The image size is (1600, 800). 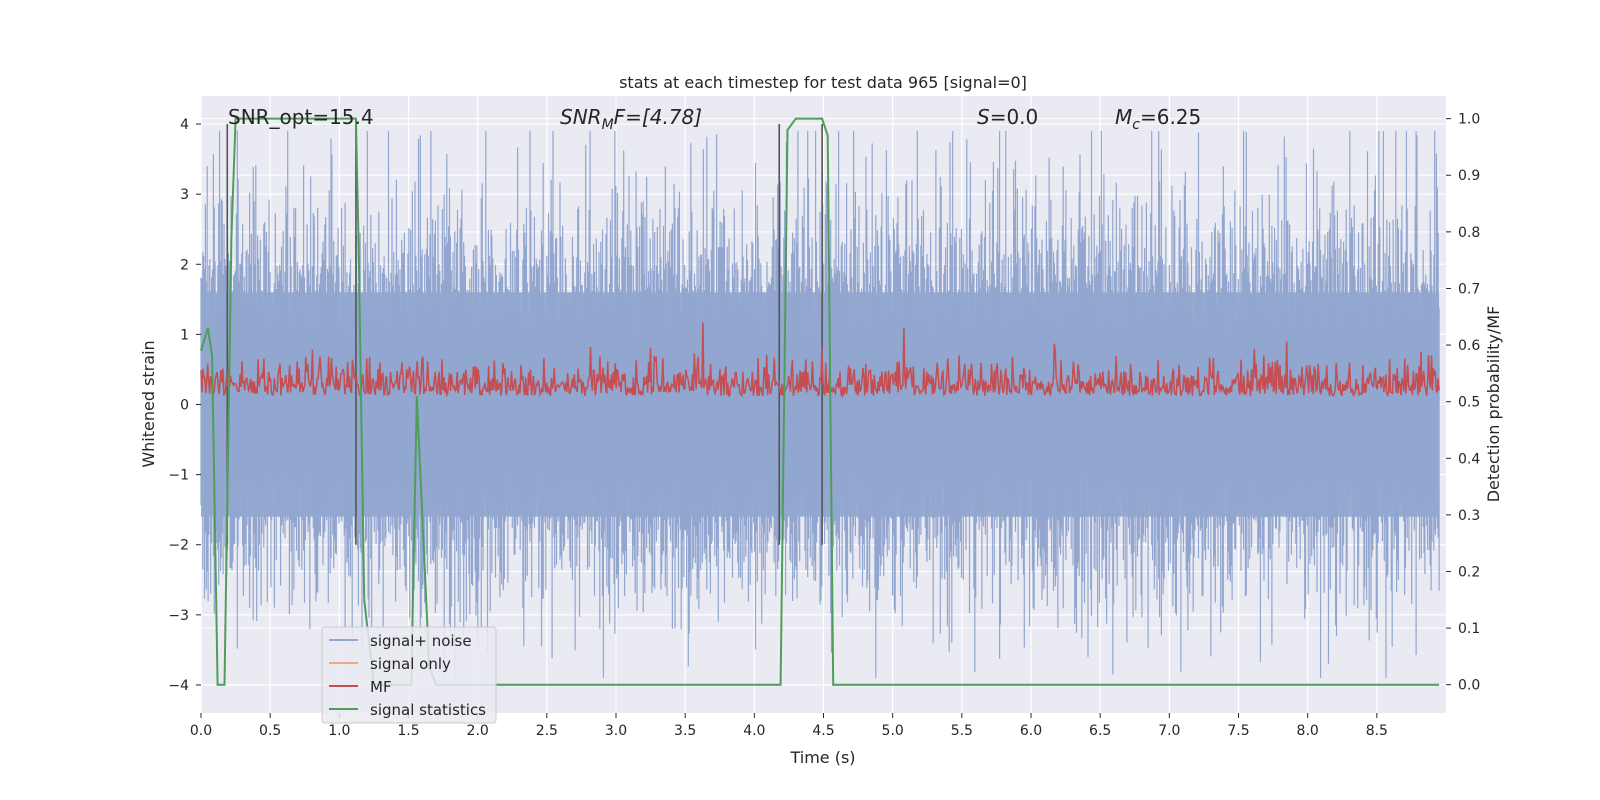 What do you see at coordinates (1493, 404) in the screenshot?
I see `y-right-axis-label: Detection probability/MF` at bounding box center [1493, 404].